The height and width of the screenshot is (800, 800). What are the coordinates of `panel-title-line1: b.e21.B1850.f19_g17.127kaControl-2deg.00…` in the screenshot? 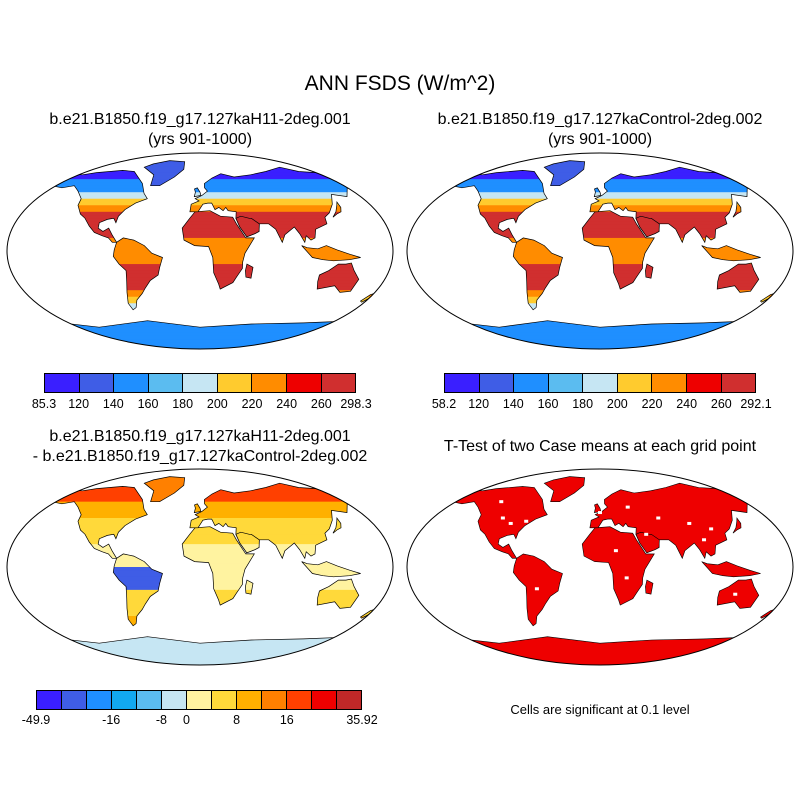 It's located at (600, 119).